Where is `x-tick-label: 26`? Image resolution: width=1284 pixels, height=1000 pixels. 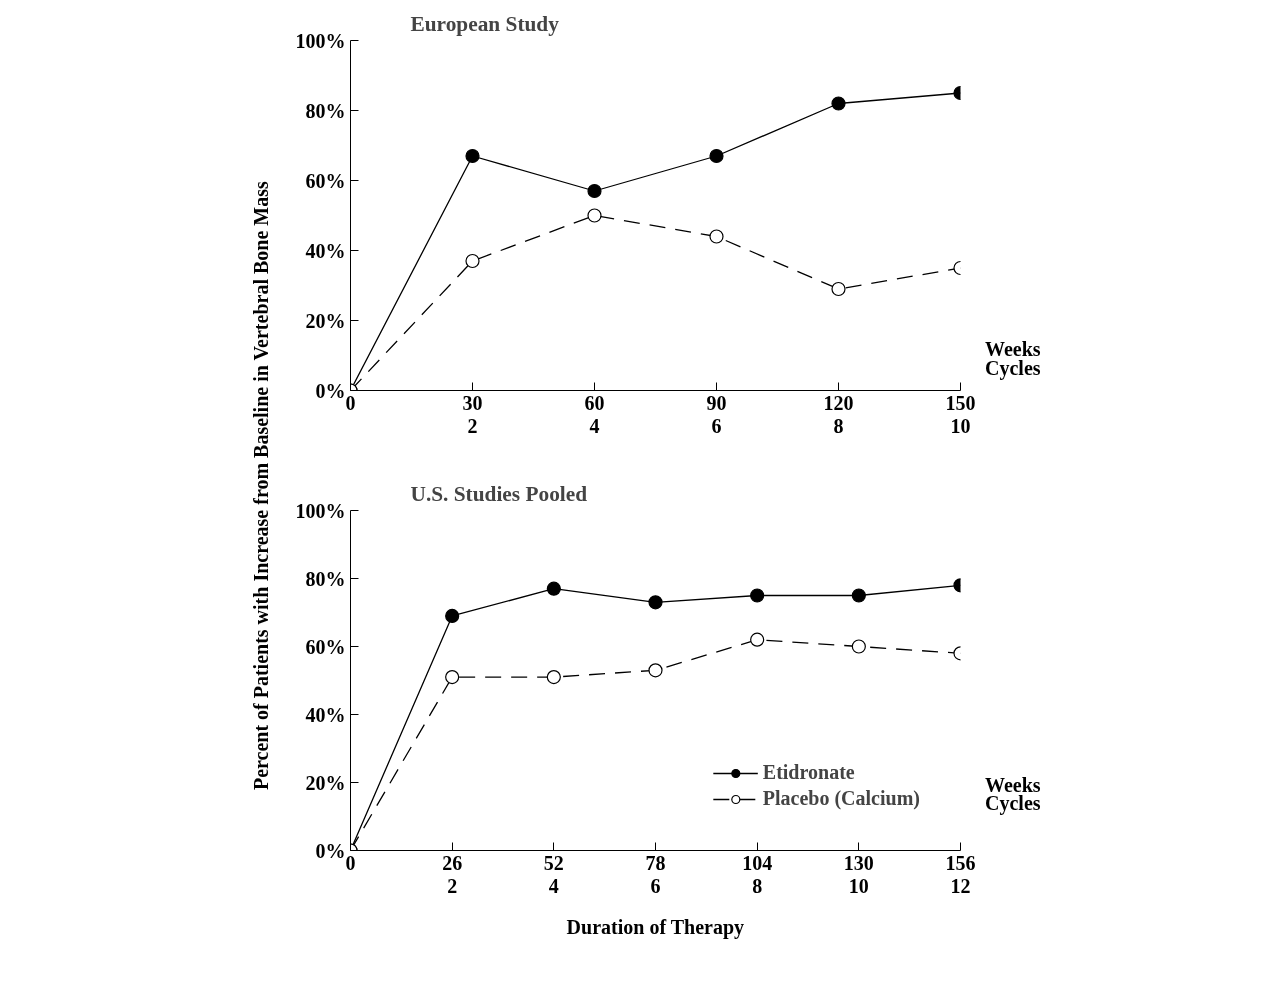
x-tick-label: 26 is located at coordinates (452, 862).